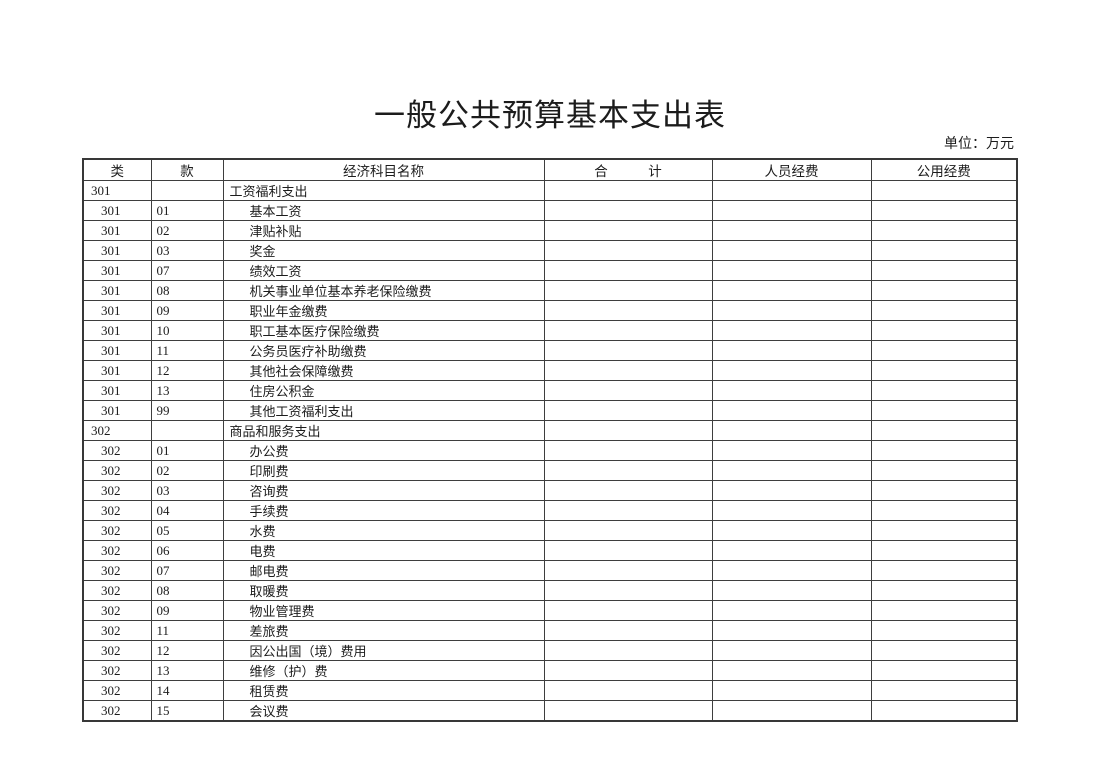 Image resolution: width=1100 pixels, height=777 pixels. What do you see at coordinates (187, 690) in the screenshot?
I see `cell-item: 14` at bounding box center [187, 690].